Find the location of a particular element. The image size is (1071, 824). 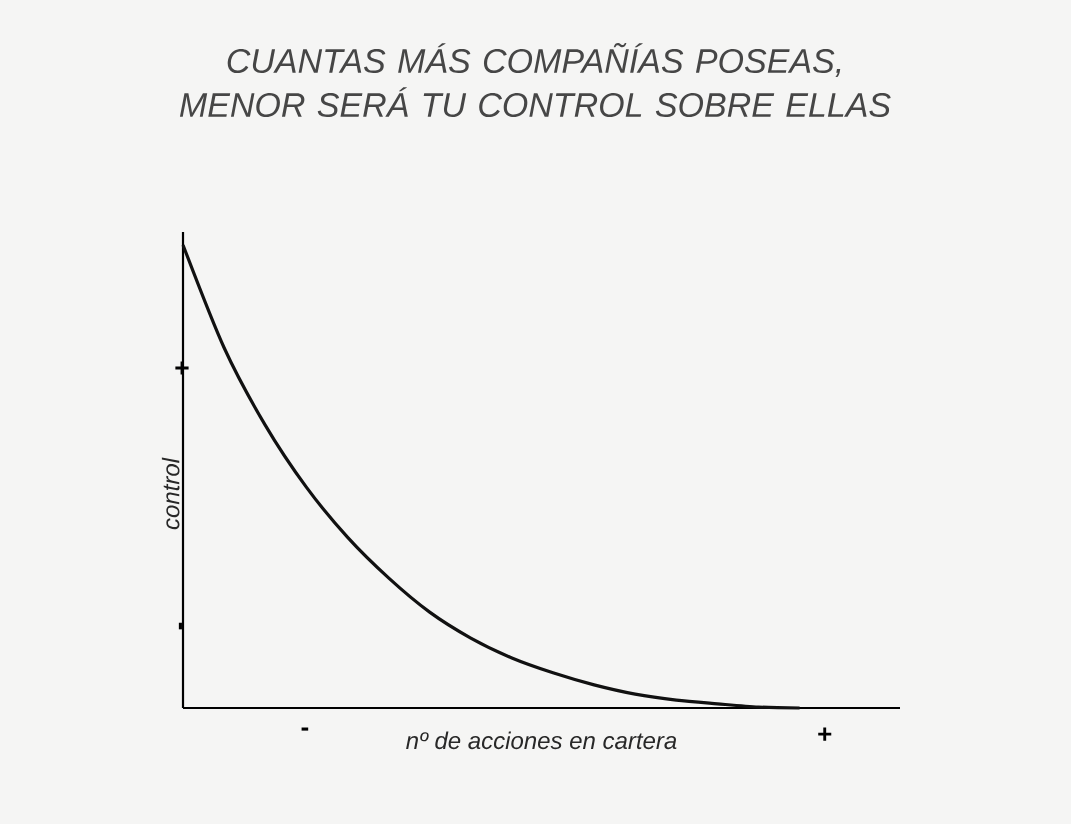

x-axis-title: nº de acciones en cartera is located at coordinates (541, 740).